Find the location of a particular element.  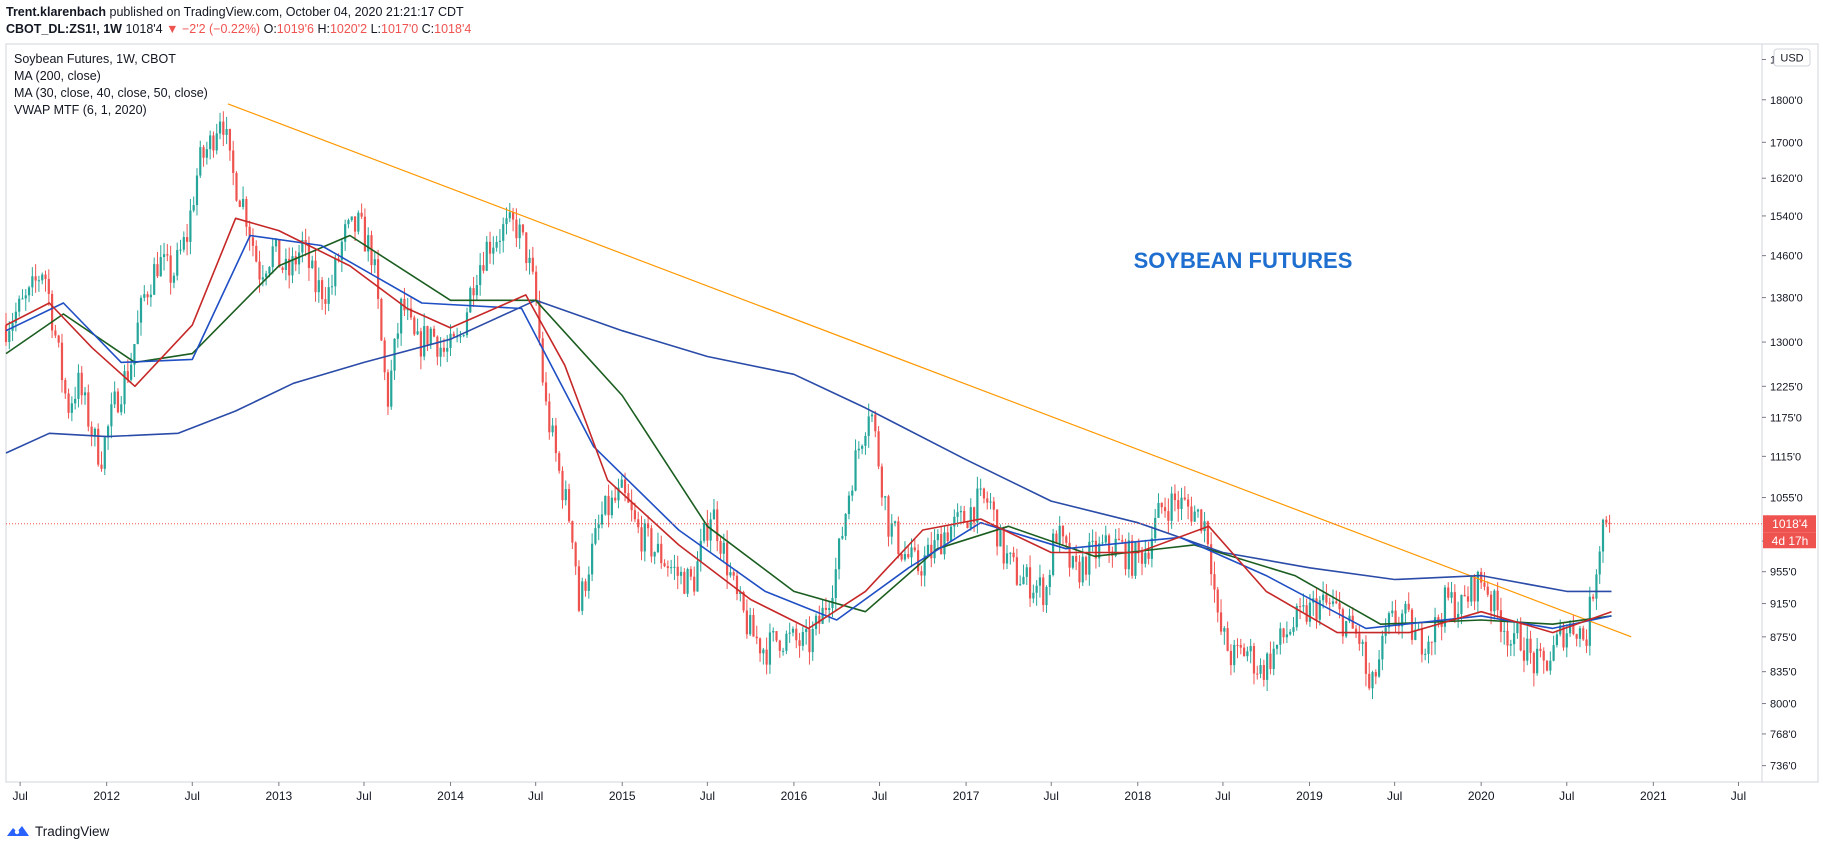

y-tick-label: 1460'0 is located at coordinates (1786, 257).